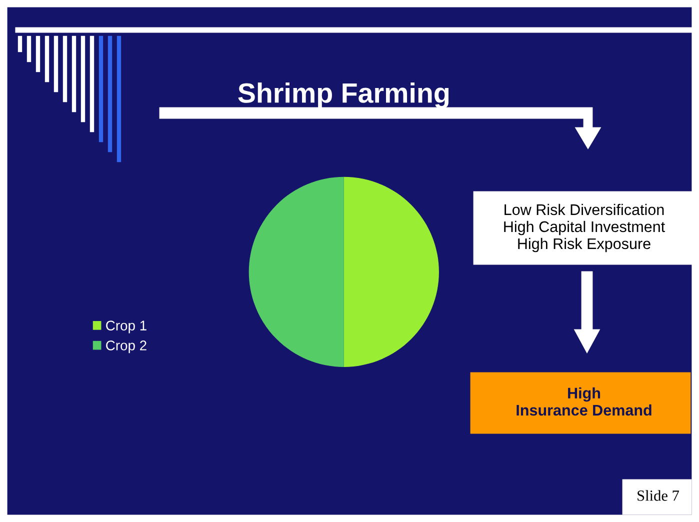 This screenshot has width=699, height=522. I want to click on text: Slide 7, so click(658, 495).